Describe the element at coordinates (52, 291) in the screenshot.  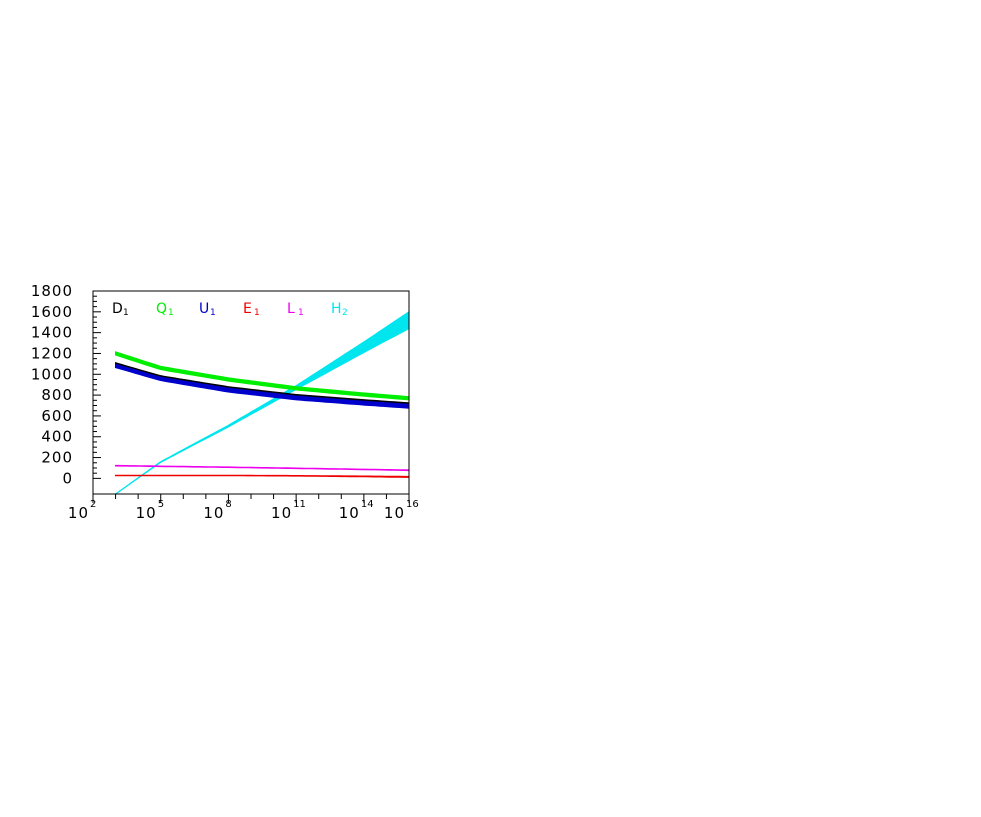
I see `y-tick-label: 1800` at that location.